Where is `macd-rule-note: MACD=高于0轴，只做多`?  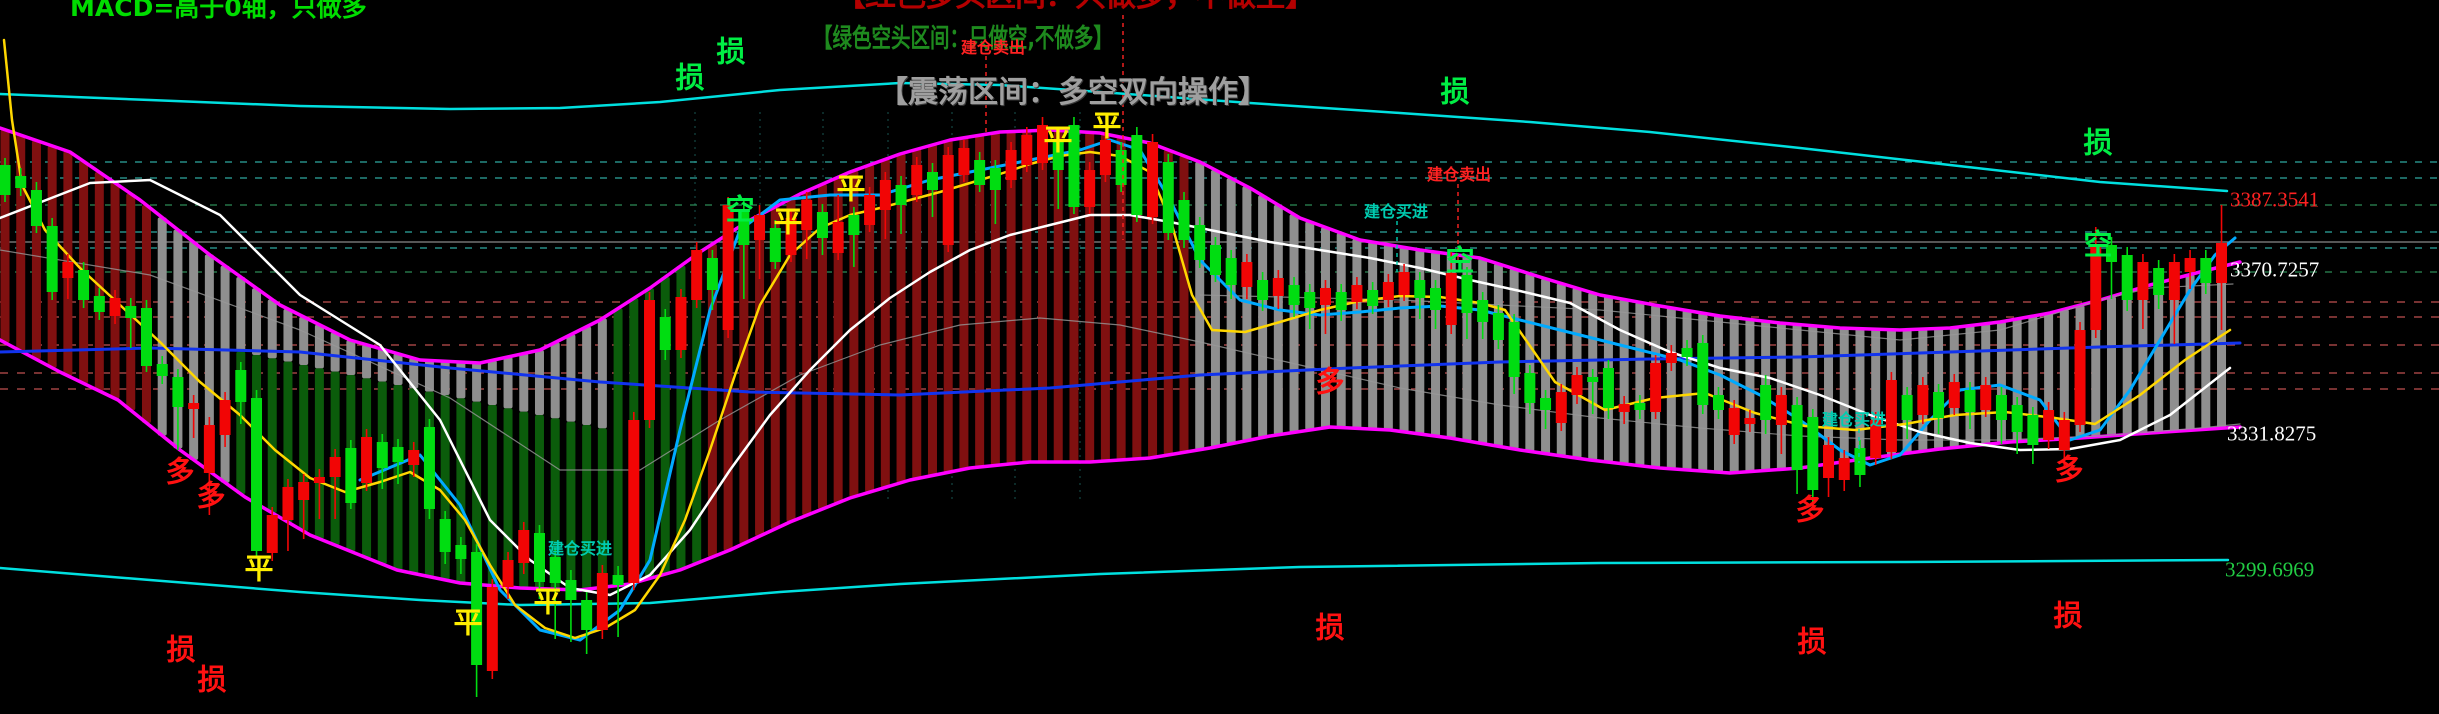
macd-rule-note: MACD=高于0轴，只做多 is located at coordinates (218, 11).